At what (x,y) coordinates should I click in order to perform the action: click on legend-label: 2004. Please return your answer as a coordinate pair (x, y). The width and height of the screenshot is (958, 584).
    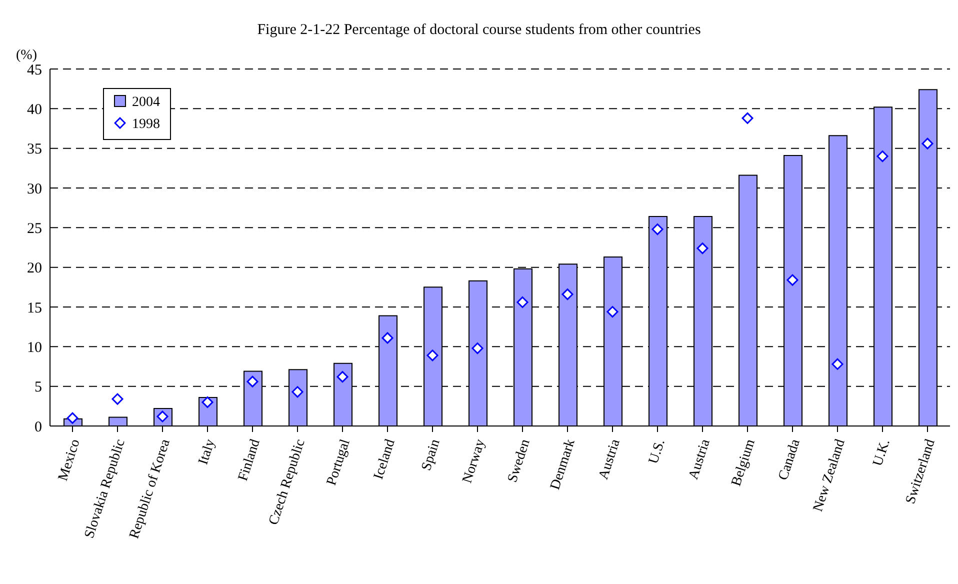
    Looking at the image, I should click on (145, 103).